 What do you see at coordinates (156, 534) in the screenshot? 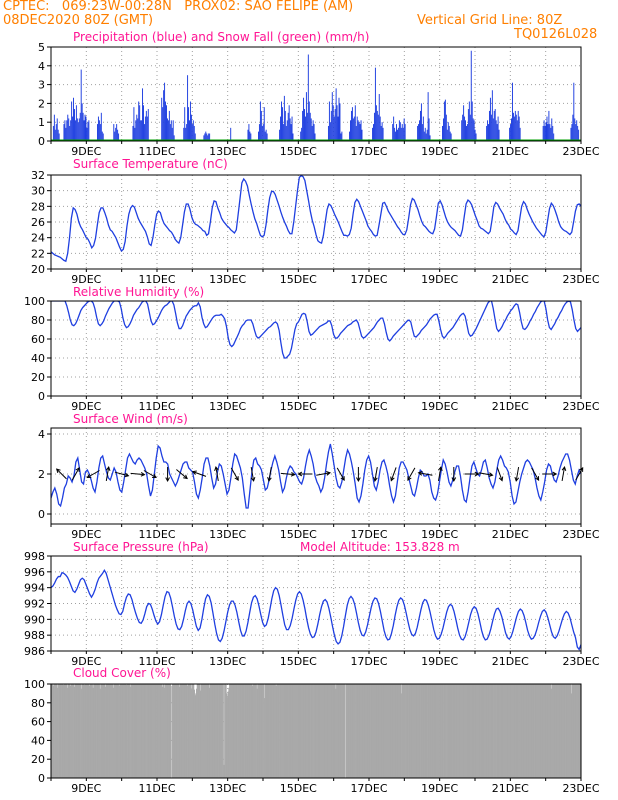
I see `x-tick-label: 11DEC` at bounding box center [156, 534].